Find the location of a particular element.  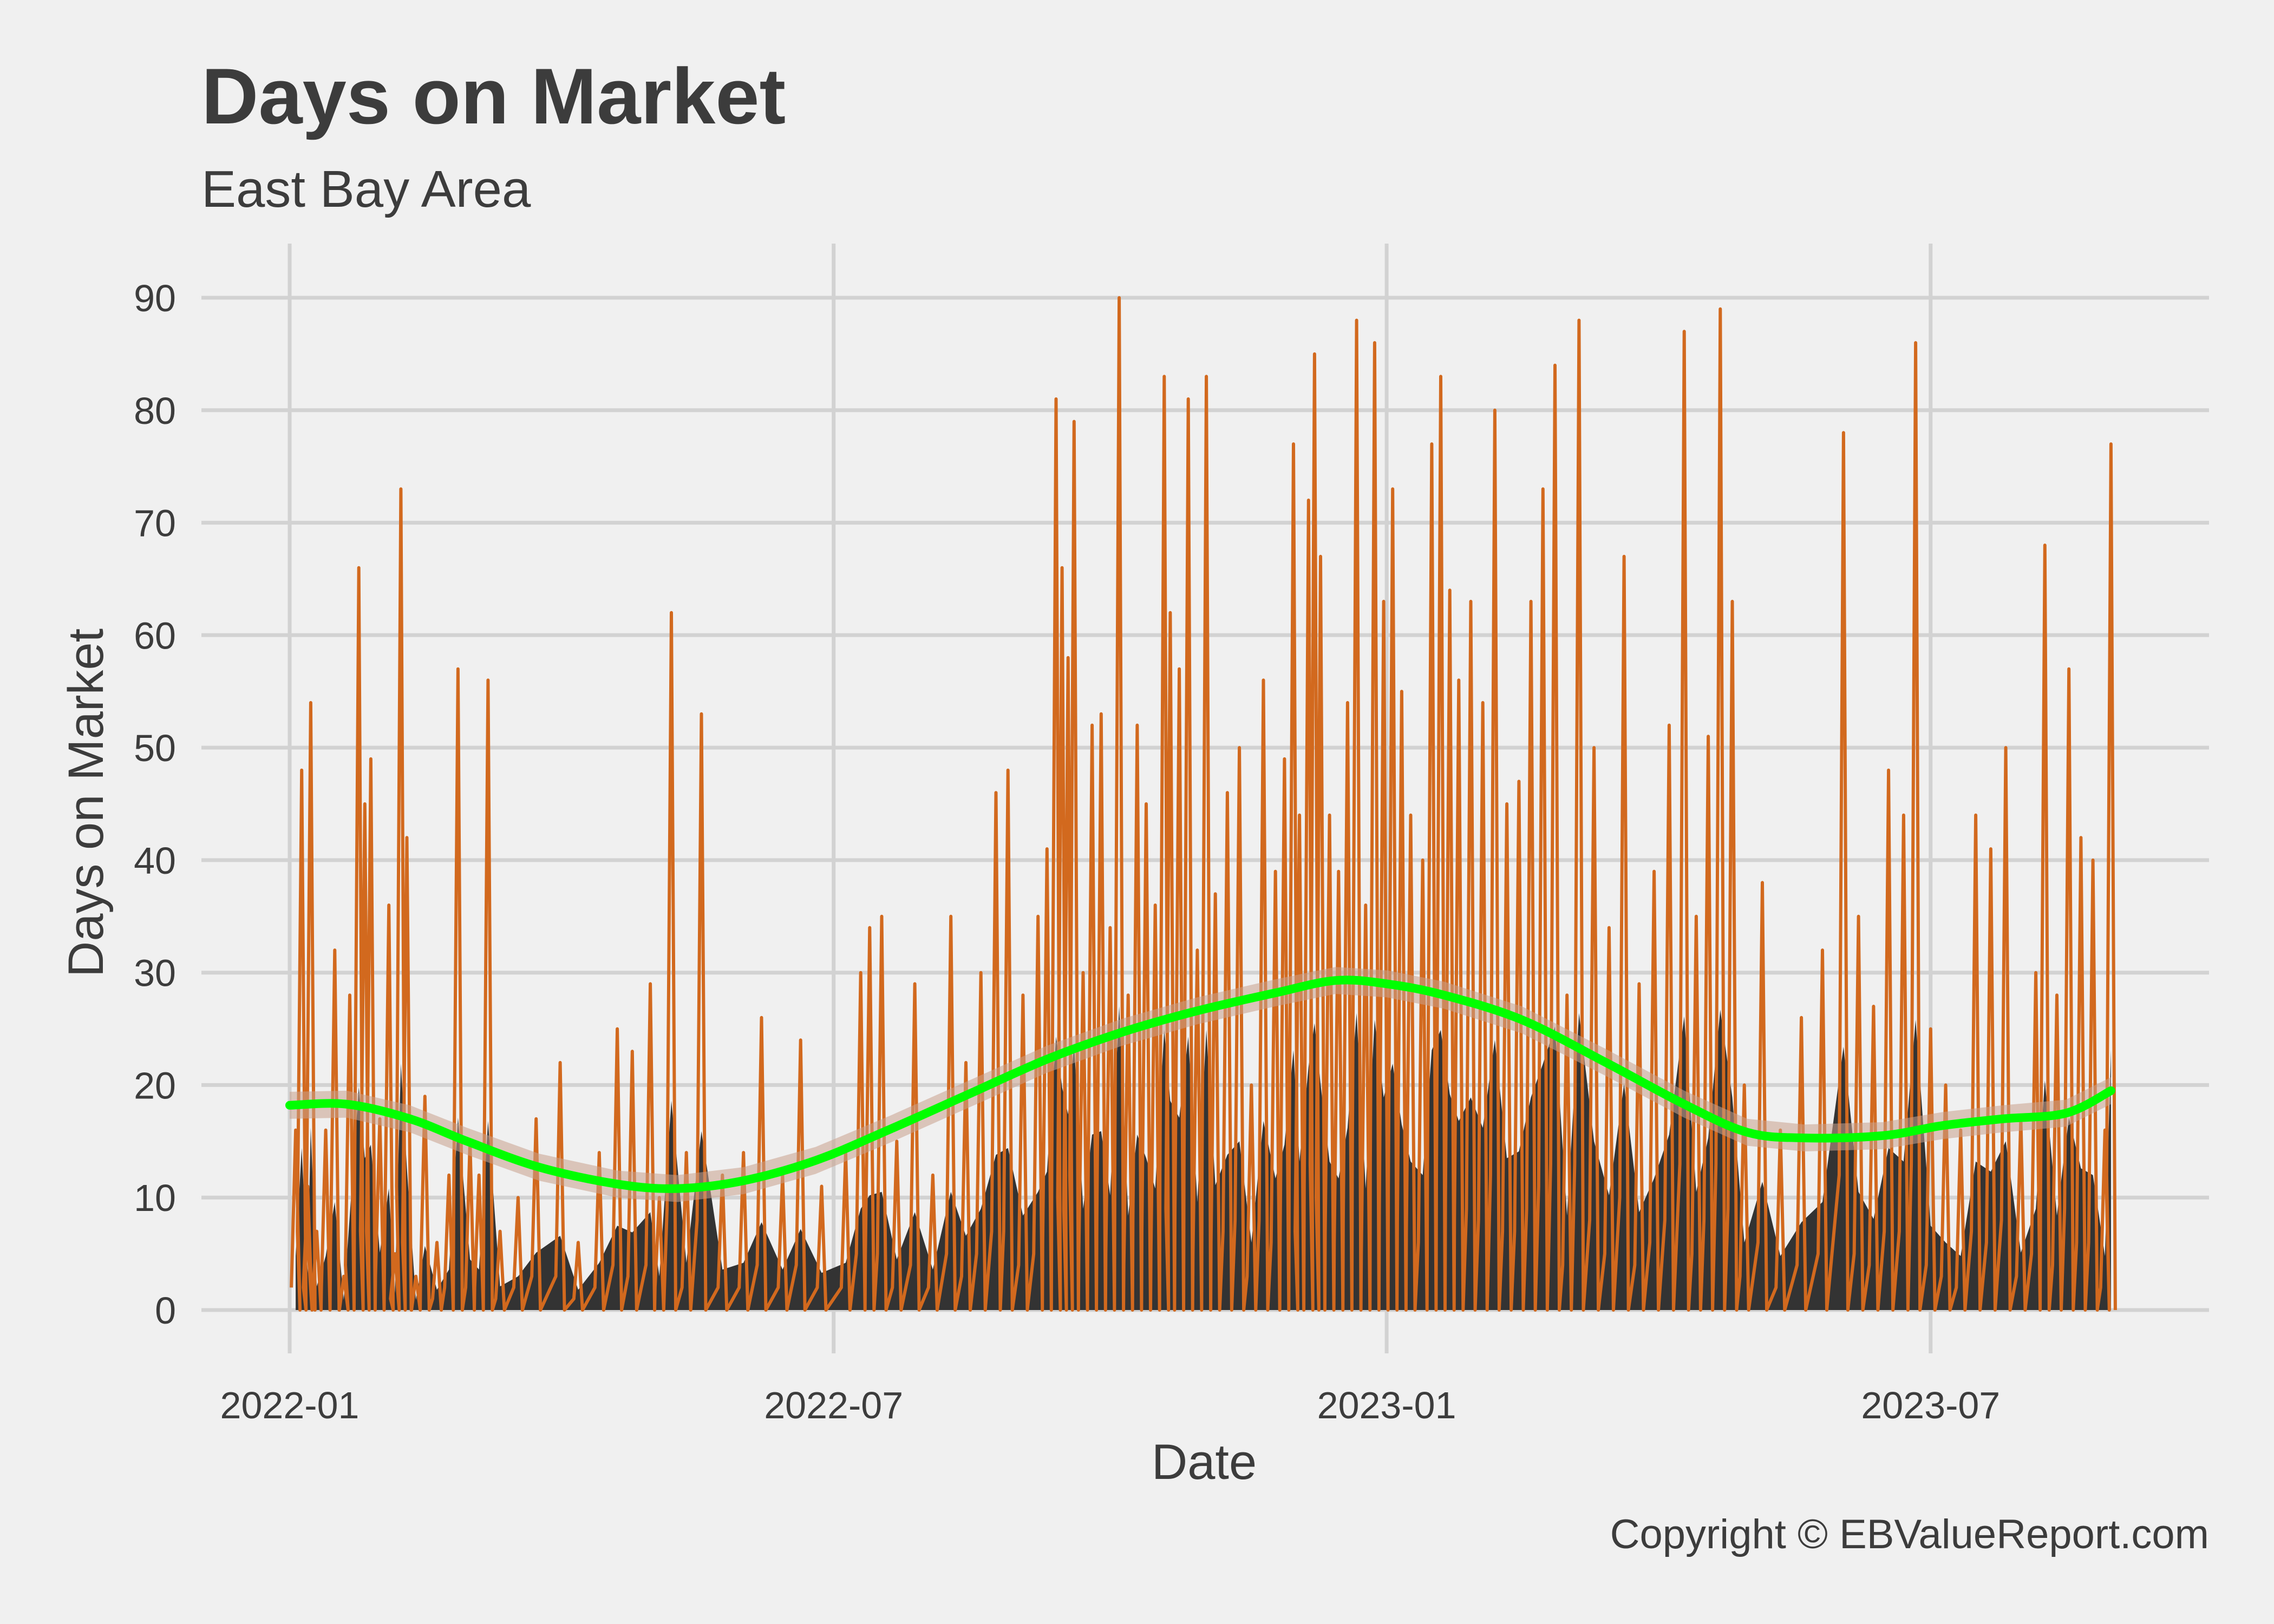

copyright-caption: Copyright © EBValueReport.com is located at coordinates (1910, 1534).